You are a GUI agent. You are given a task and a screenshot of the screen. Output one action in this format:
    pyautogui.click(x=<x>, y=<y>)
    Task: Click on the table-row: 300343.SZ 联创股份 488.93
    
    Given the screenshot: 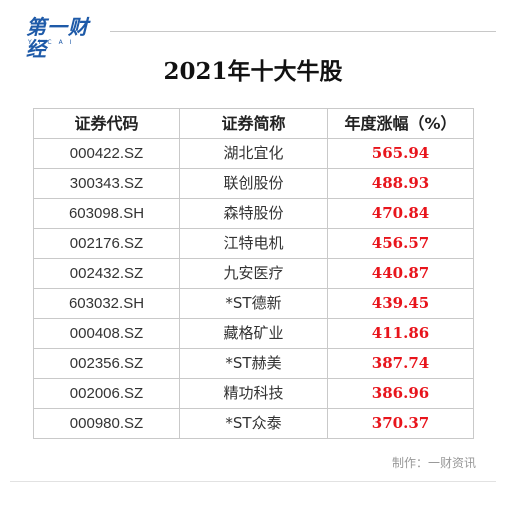 What is the action you would take?
    pyautogui.click(x=253, y=183)
    